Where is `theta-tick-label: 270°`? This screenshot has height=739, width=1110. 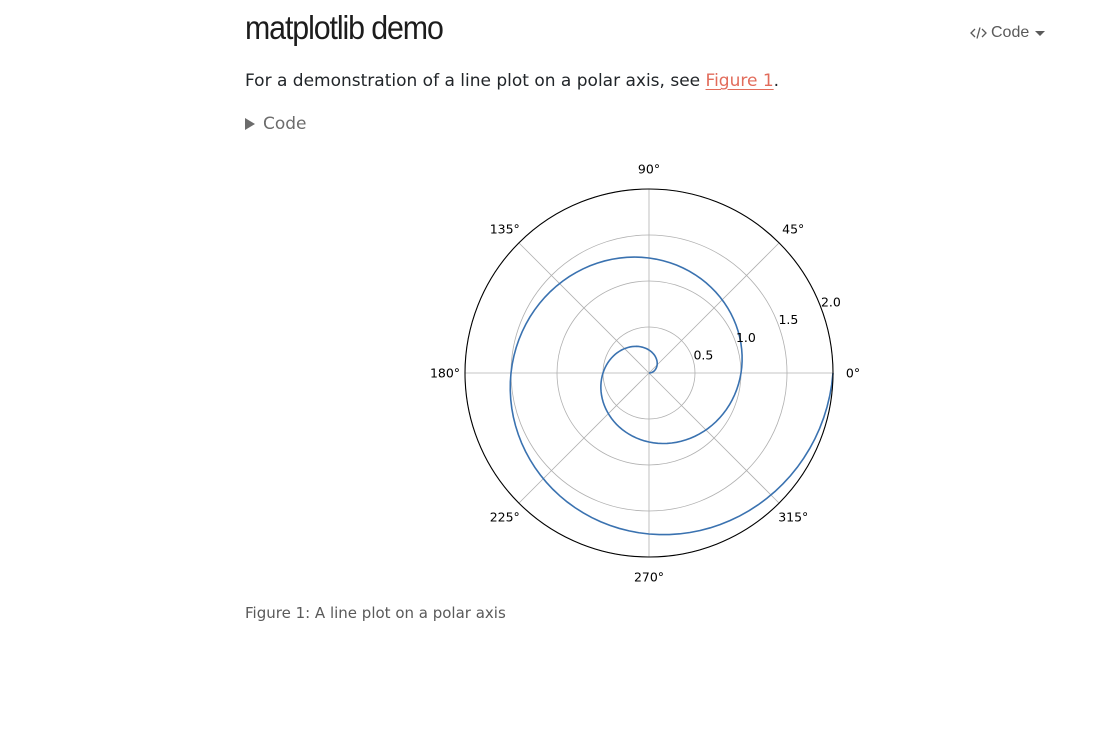 theta-tick-label: 270° is located at coordinates (649, 577).